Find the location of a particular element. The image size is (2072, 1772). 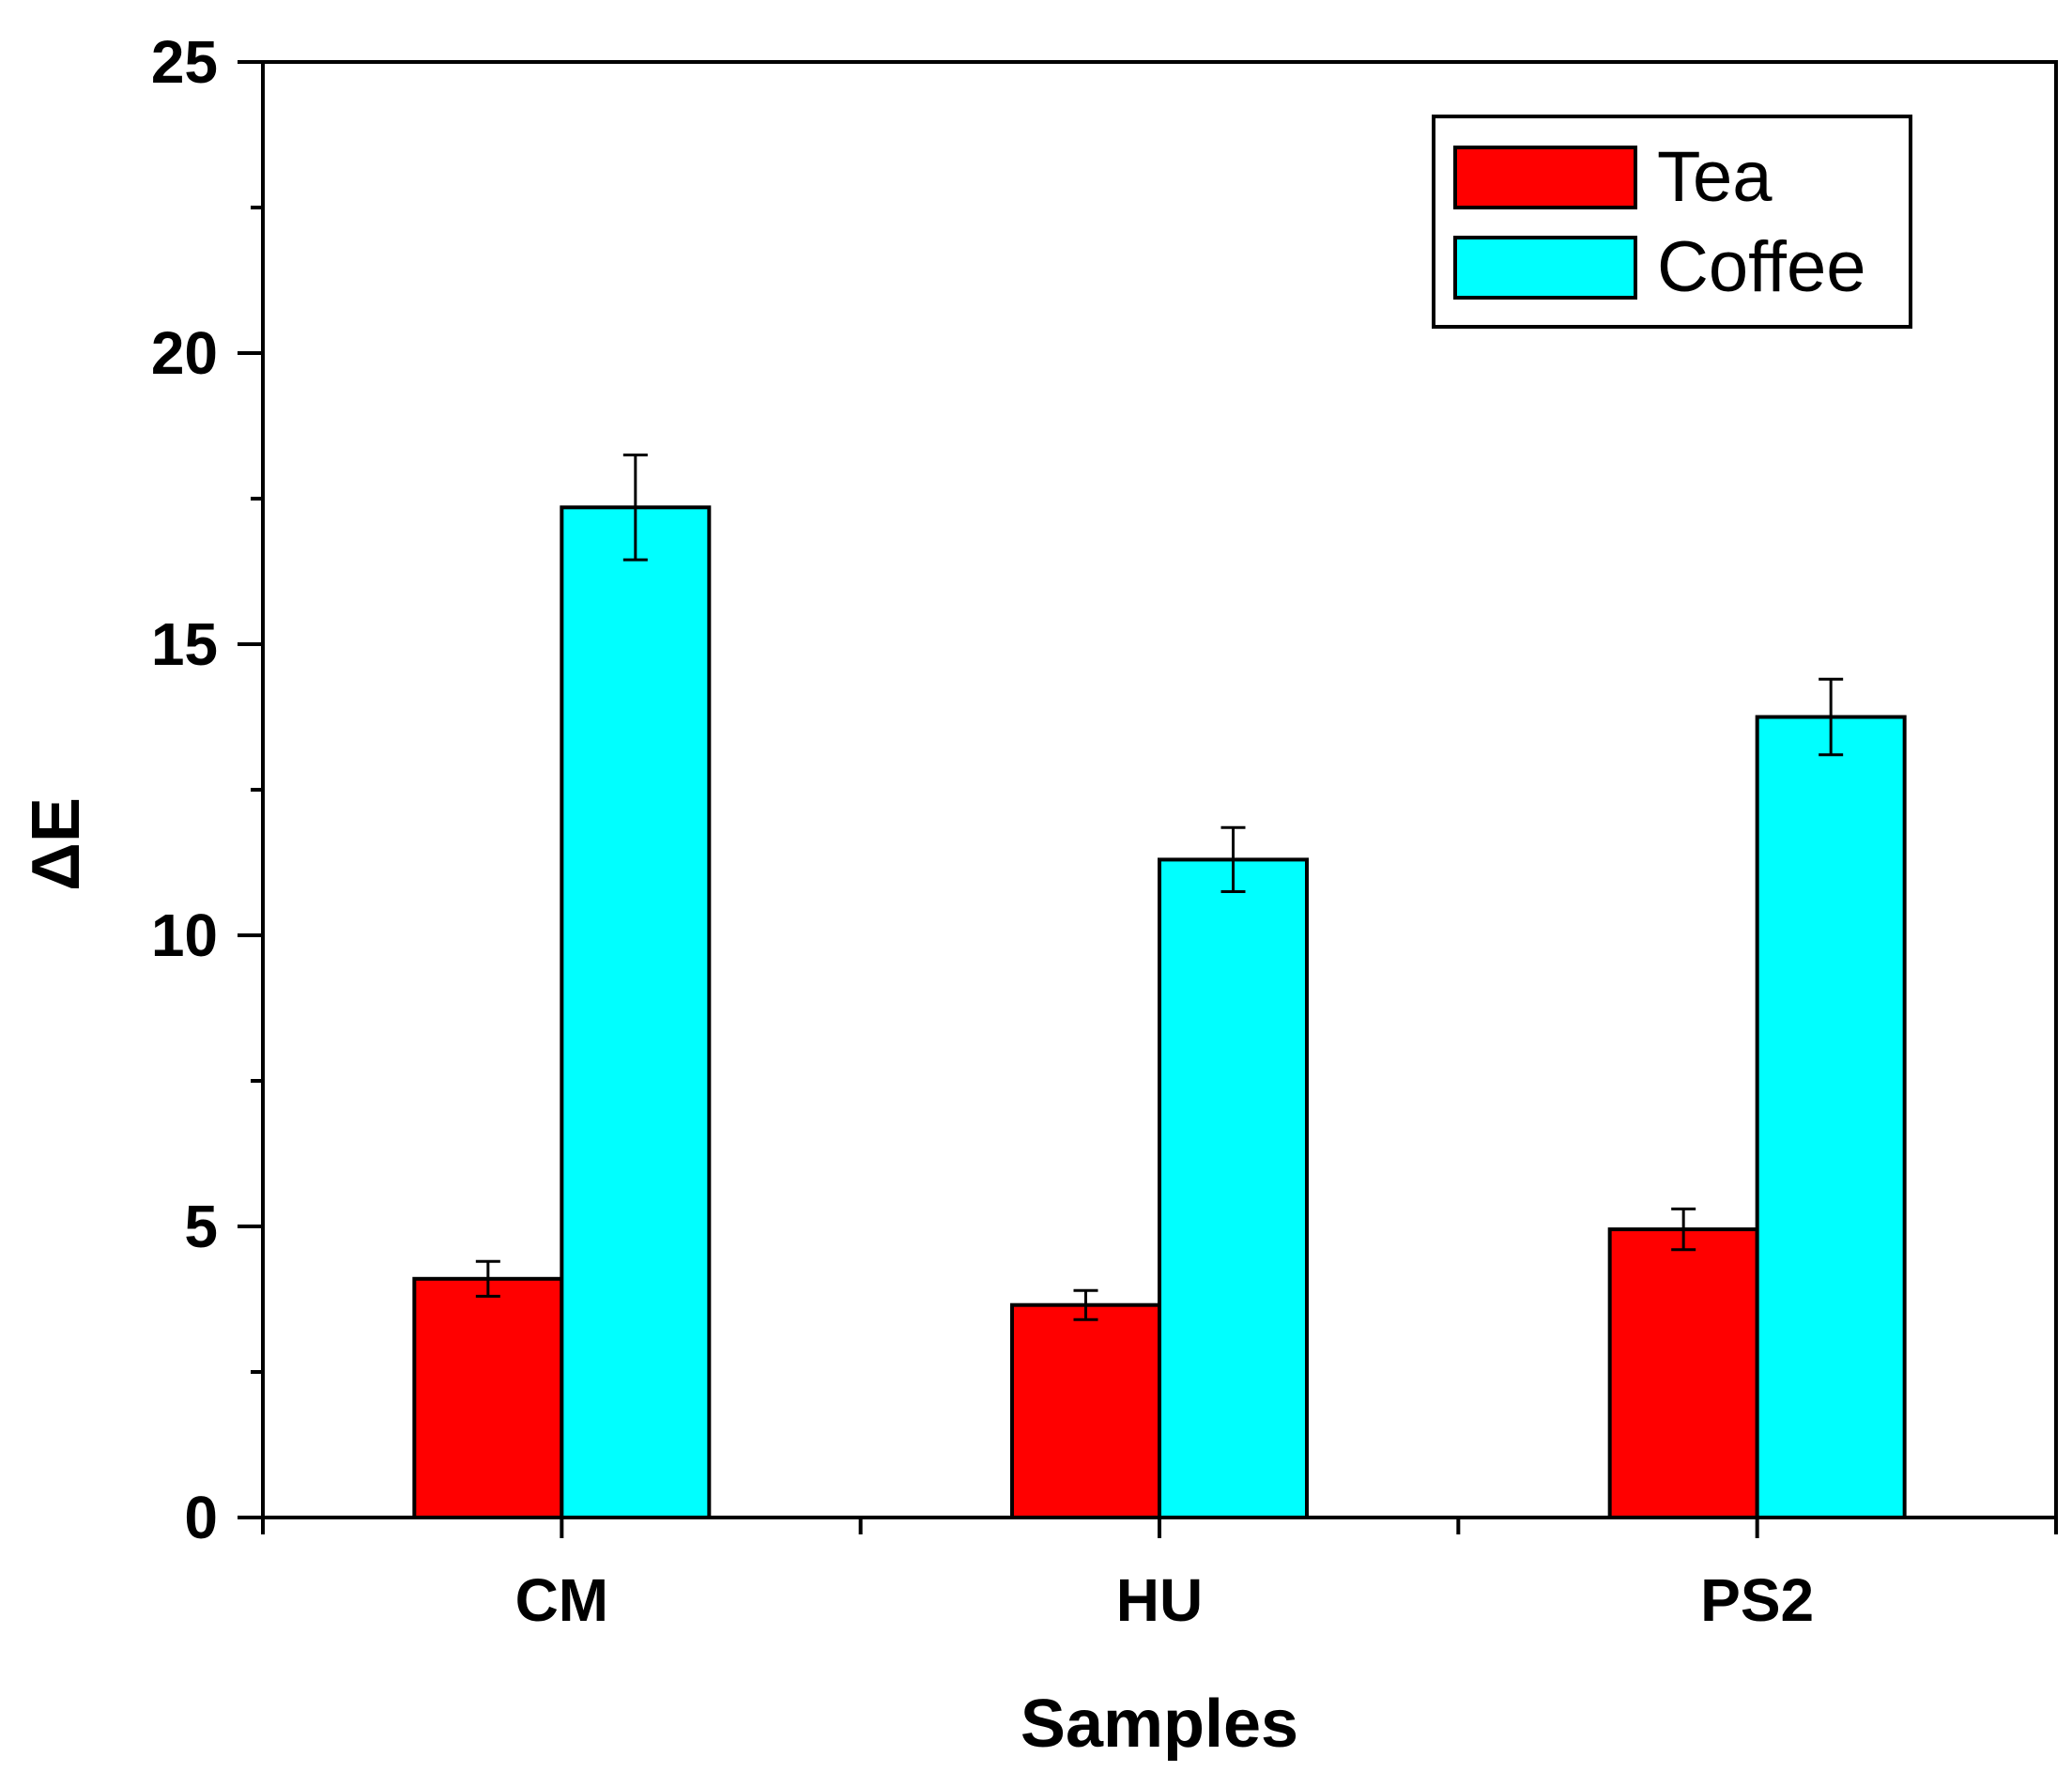

x-axis: CM HU PS2 is located at coordinates (1159, 1576).